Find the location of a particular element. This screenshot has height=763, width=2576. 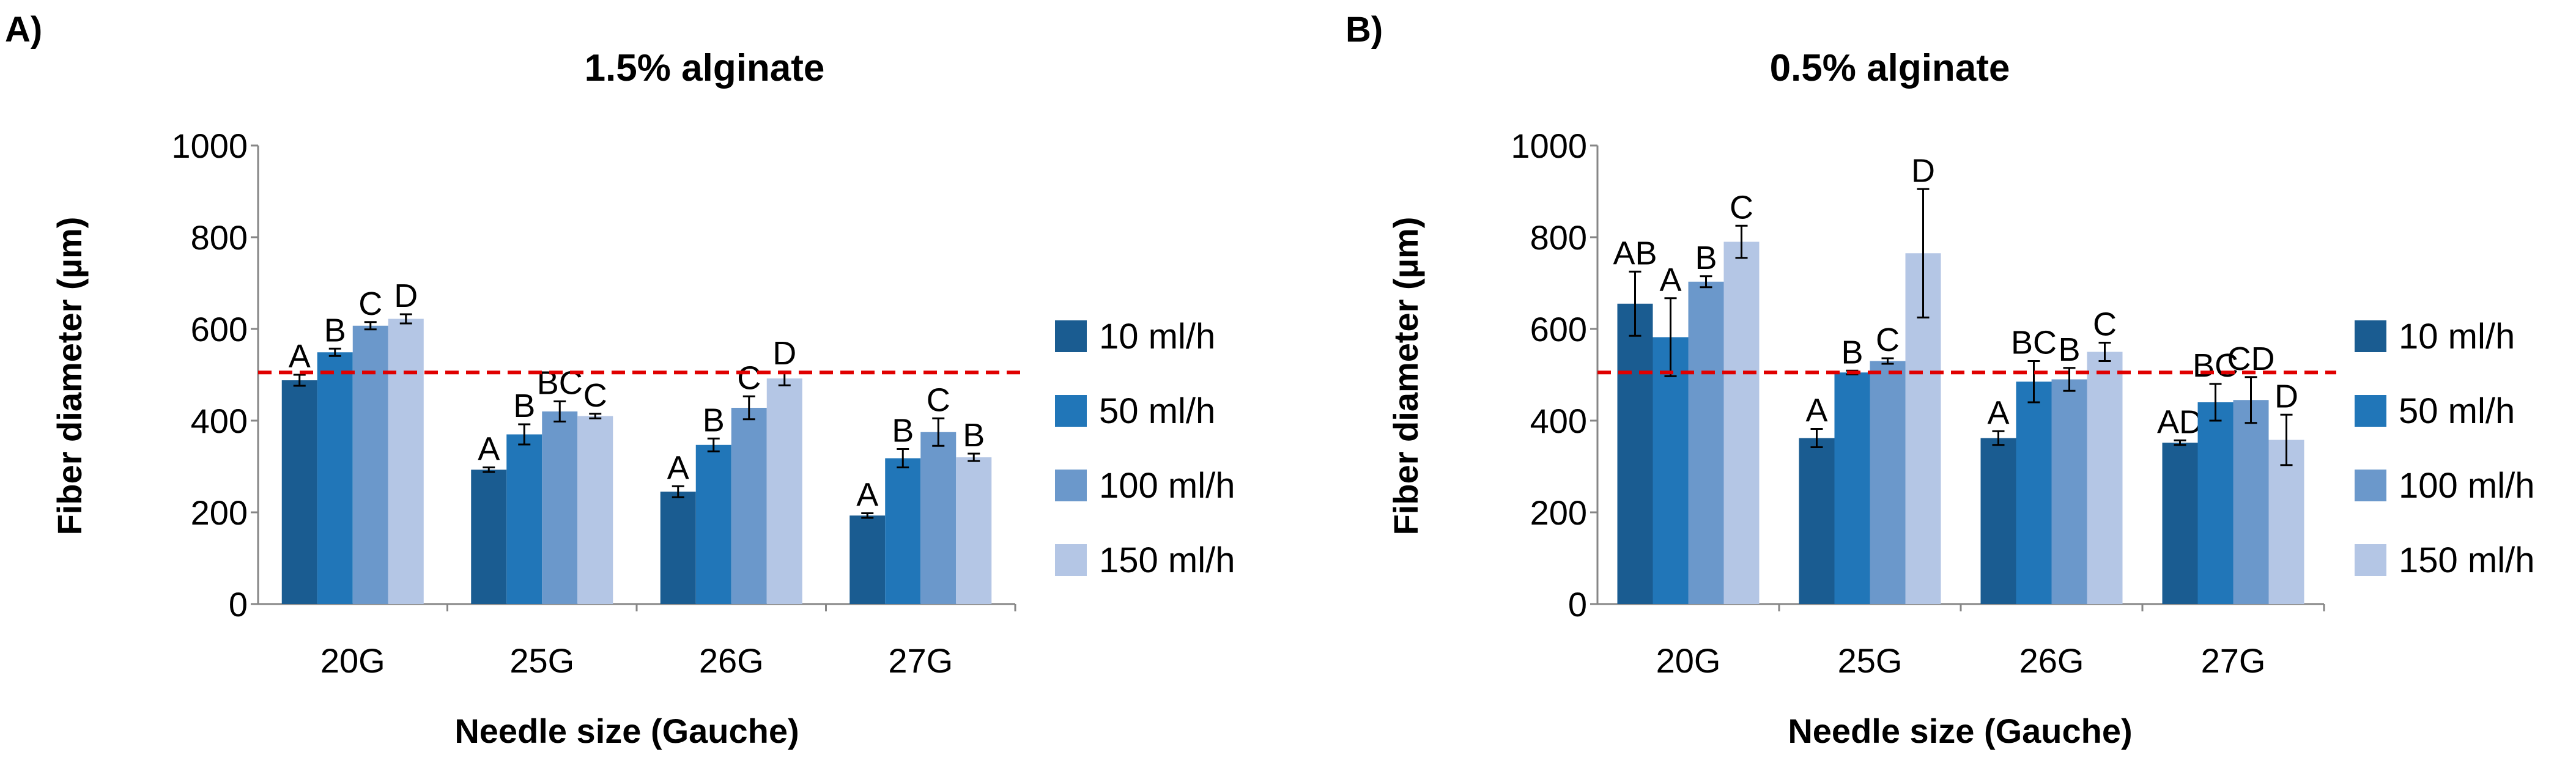

y-tick-label: 1000 is located at coordinates (1549, 146).